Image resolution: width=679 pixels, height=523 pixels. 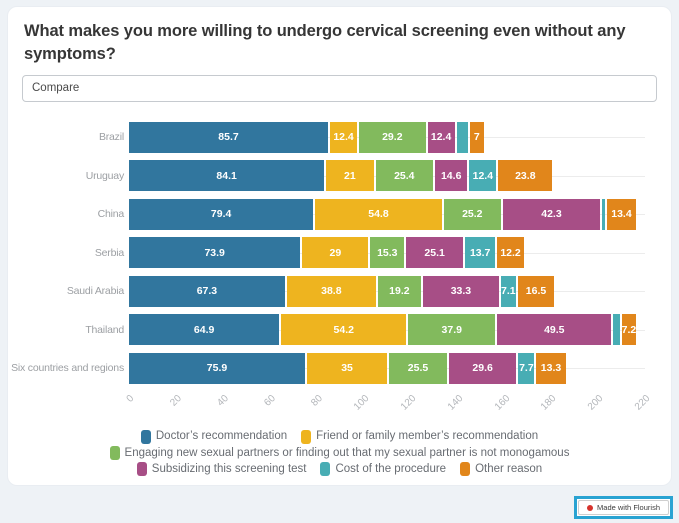 I want to click on bar-segment: 85.7, so click(x=228, y=137).